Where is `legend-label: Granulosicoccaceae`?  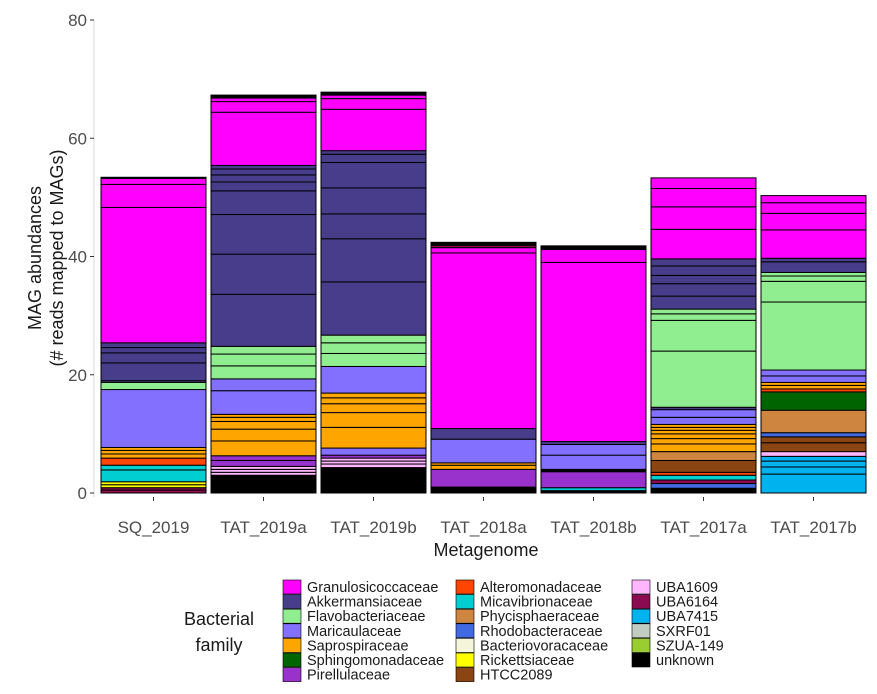 legend-label: Granulosicoccaceae is located at coordinates (372, 588).